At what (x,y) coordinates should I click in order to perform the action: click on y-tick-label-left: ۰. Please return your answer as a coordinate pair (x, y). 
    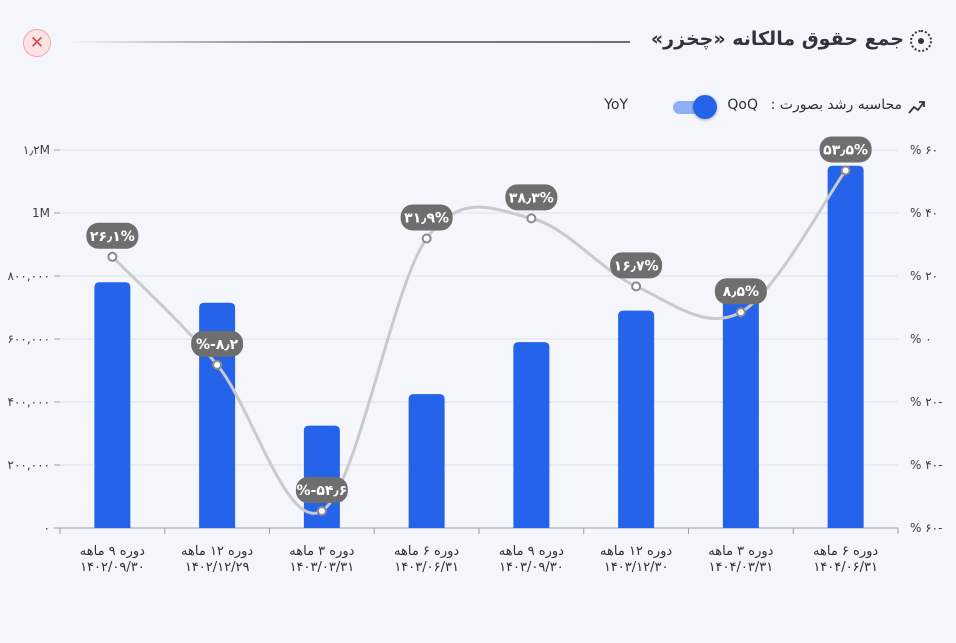
    Looking at the image, I should click on (47, 528).